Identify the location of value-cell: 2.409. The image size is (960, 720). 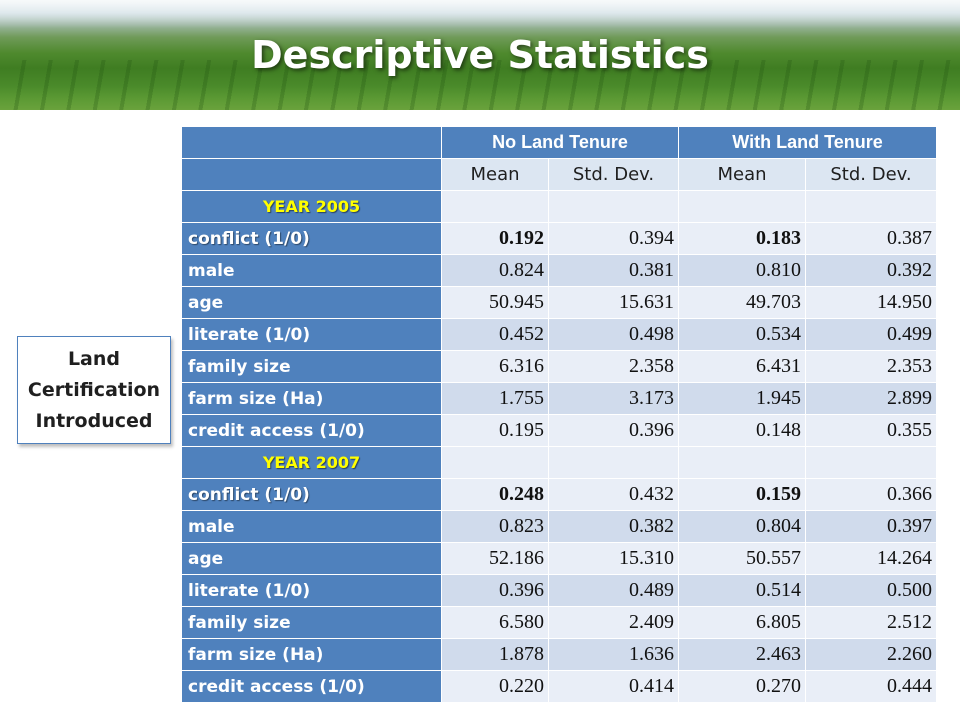
(613, 622).